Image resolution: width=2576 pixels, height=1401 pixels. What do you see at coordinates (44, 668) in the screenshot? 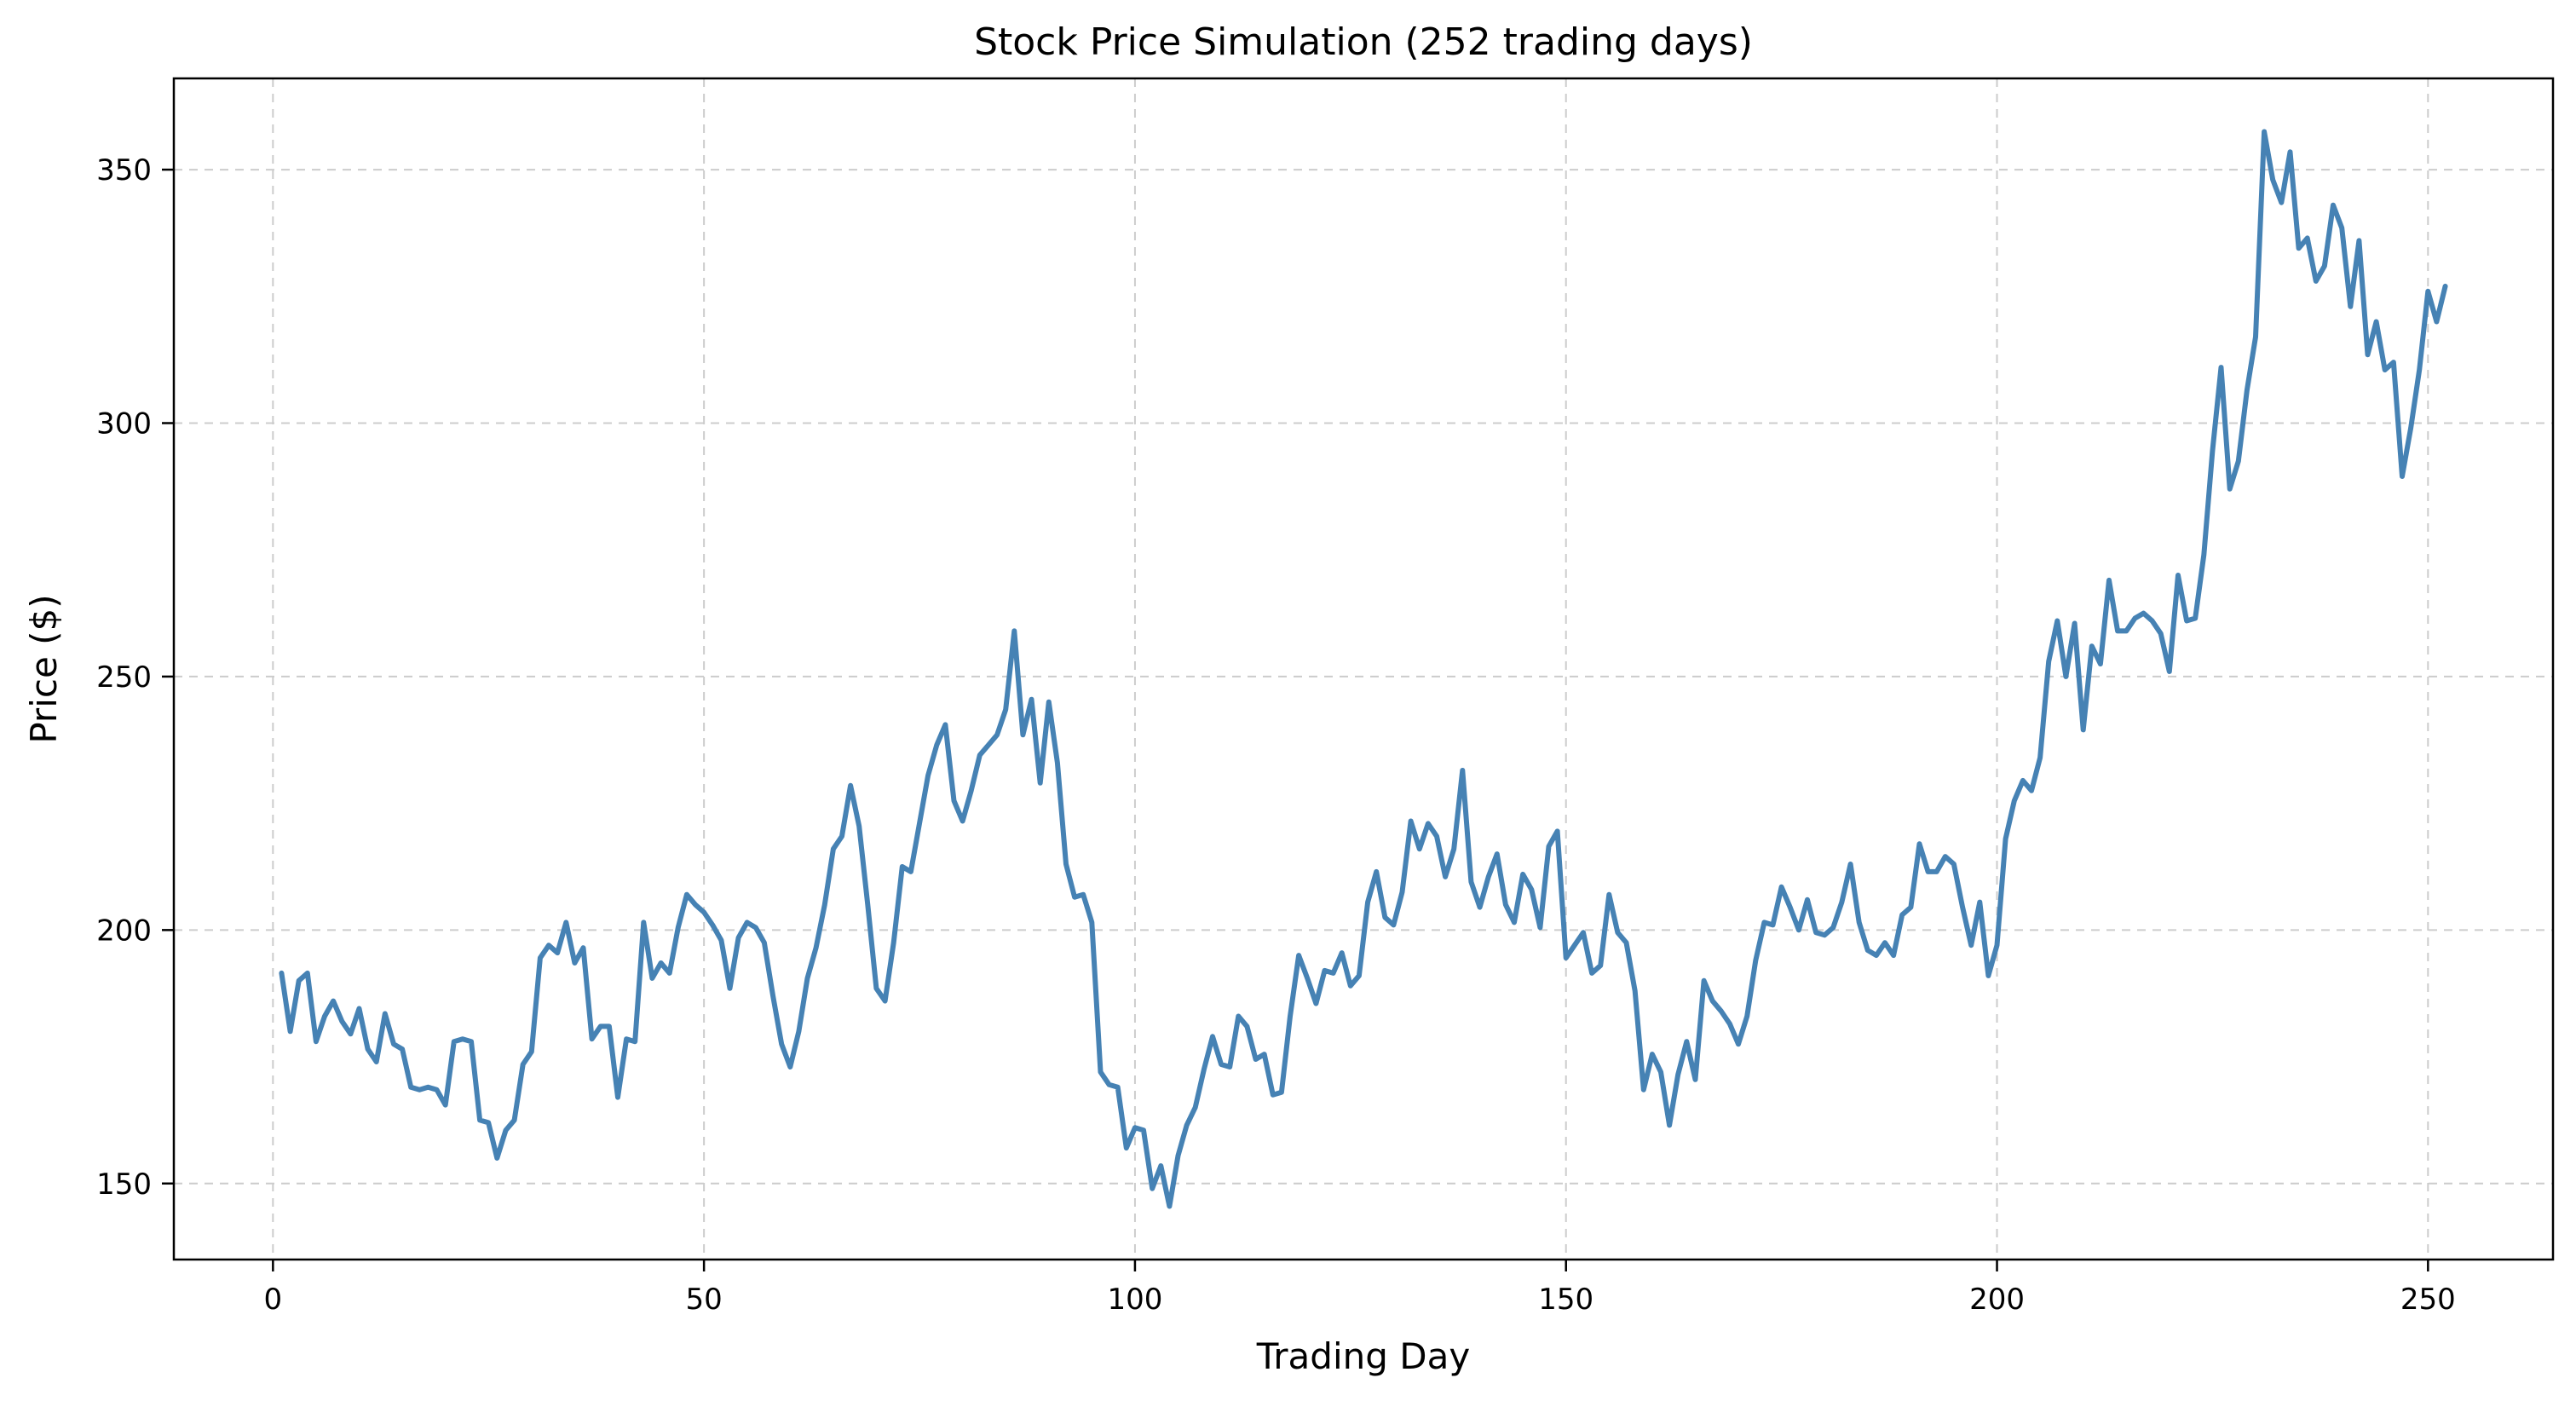
I see `y-axis-label: Price ($)` at bounding box center [44, 668].